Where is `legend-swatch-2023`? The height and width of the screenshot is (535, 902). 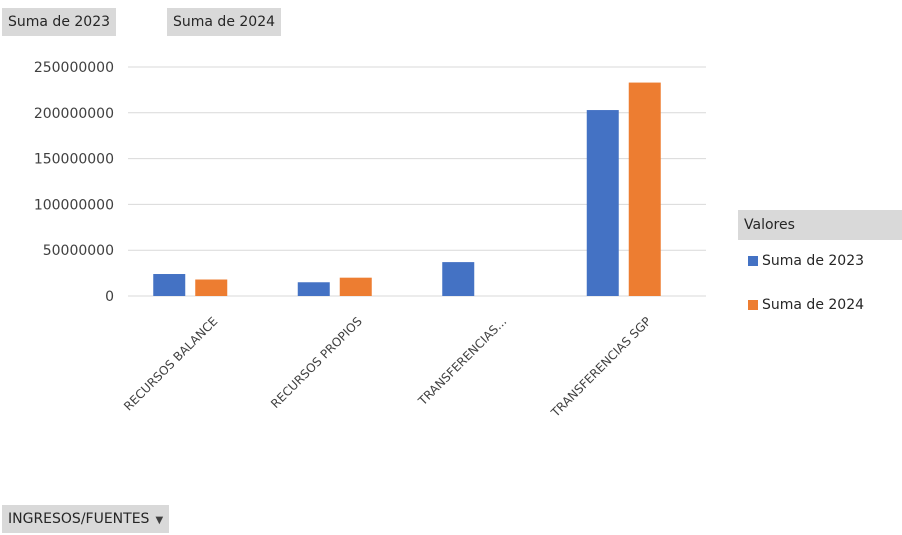
legend-swatch-2023 is located at coordinates (753, 261).